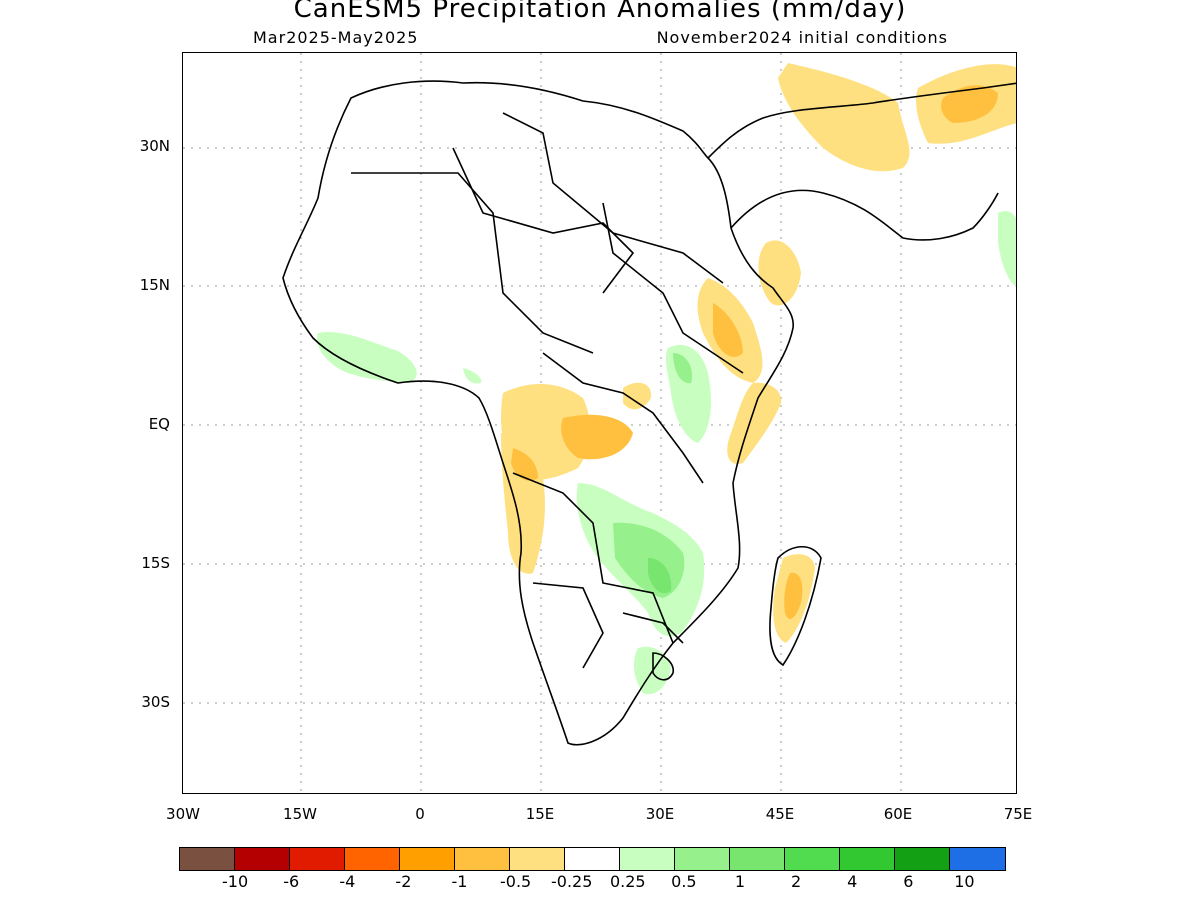 This screenshot has width=1200, height=900. What do you see at coordinates (420, 814) in the screenshot?
I see `lon-label-0: 0` at bounding box center [420, 814].